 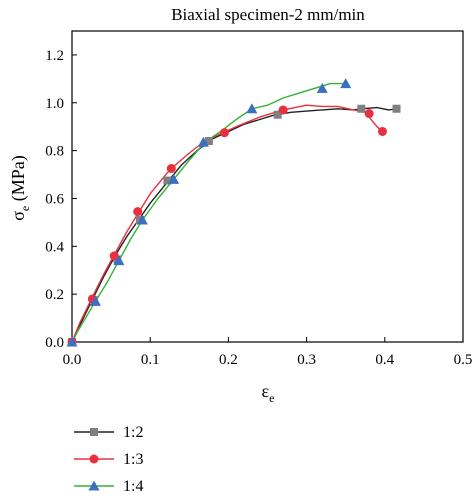 I want to click on x-tick-label: 0.4, so click(x=384, y=360).